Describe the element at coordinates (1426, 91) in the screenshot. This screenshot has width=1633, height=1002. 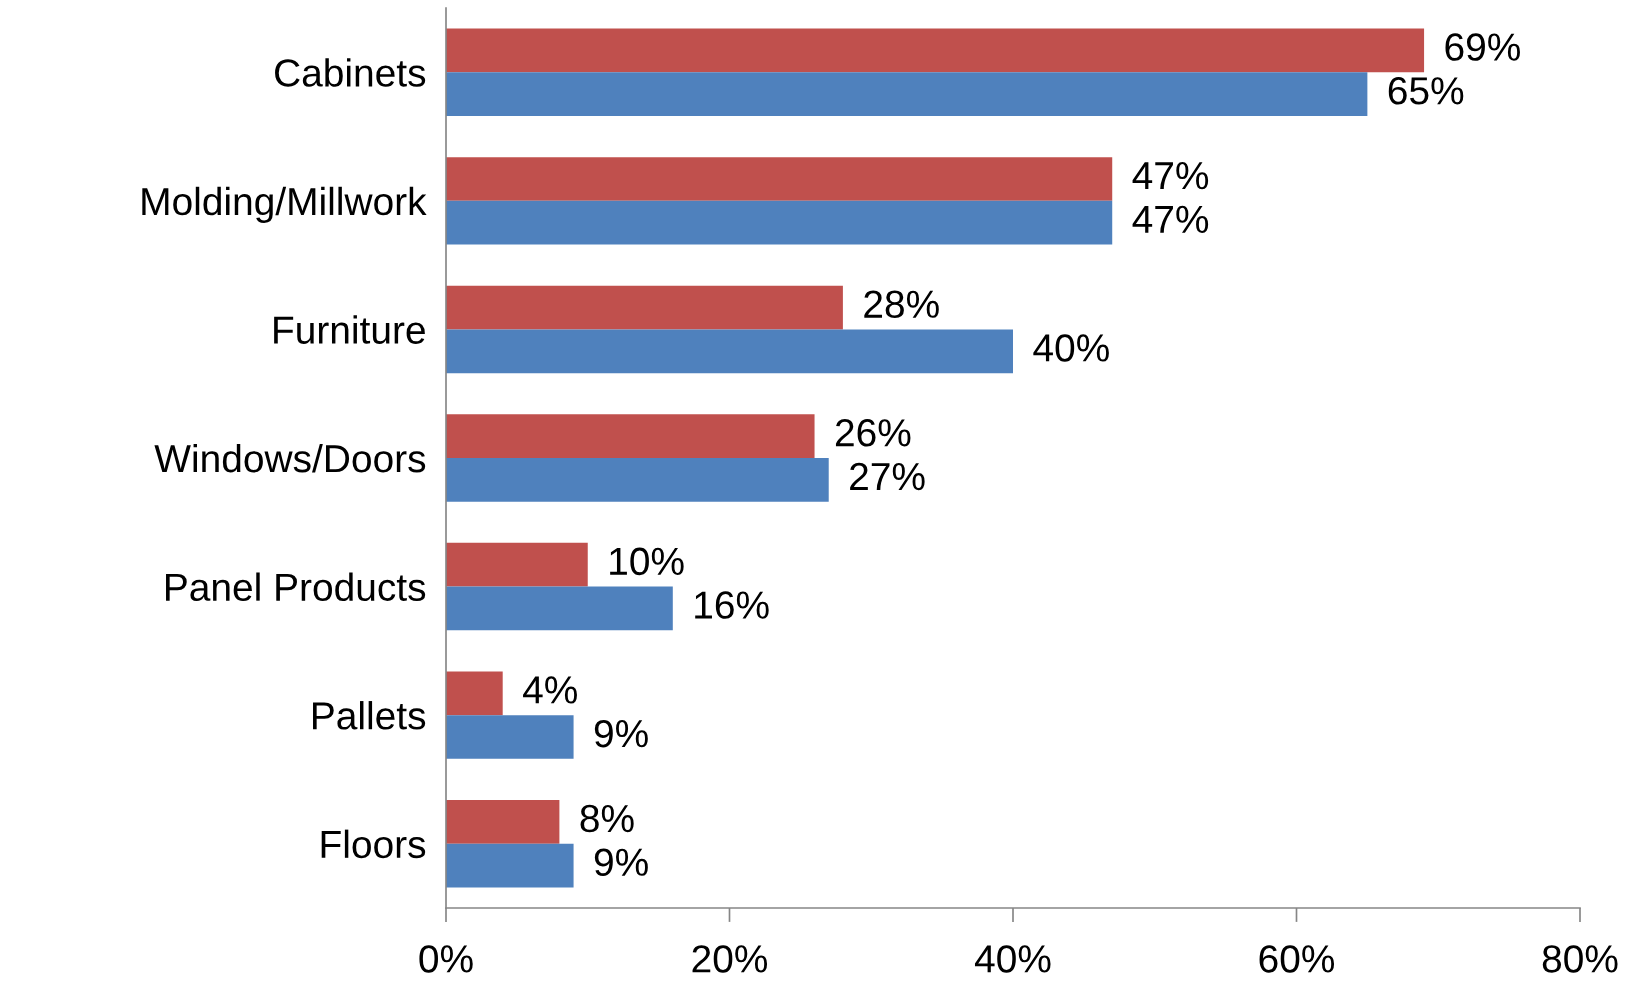
I see `data-label: 65%` at that location.